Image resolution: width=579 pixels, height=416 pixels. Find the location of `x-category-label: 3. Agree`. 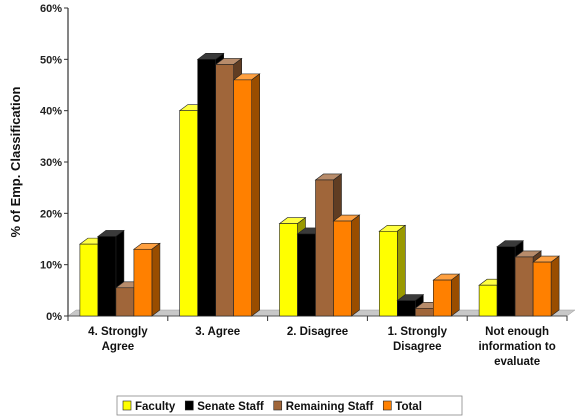

x-category-label: 3. Agree is located at coordinates (217, 332).